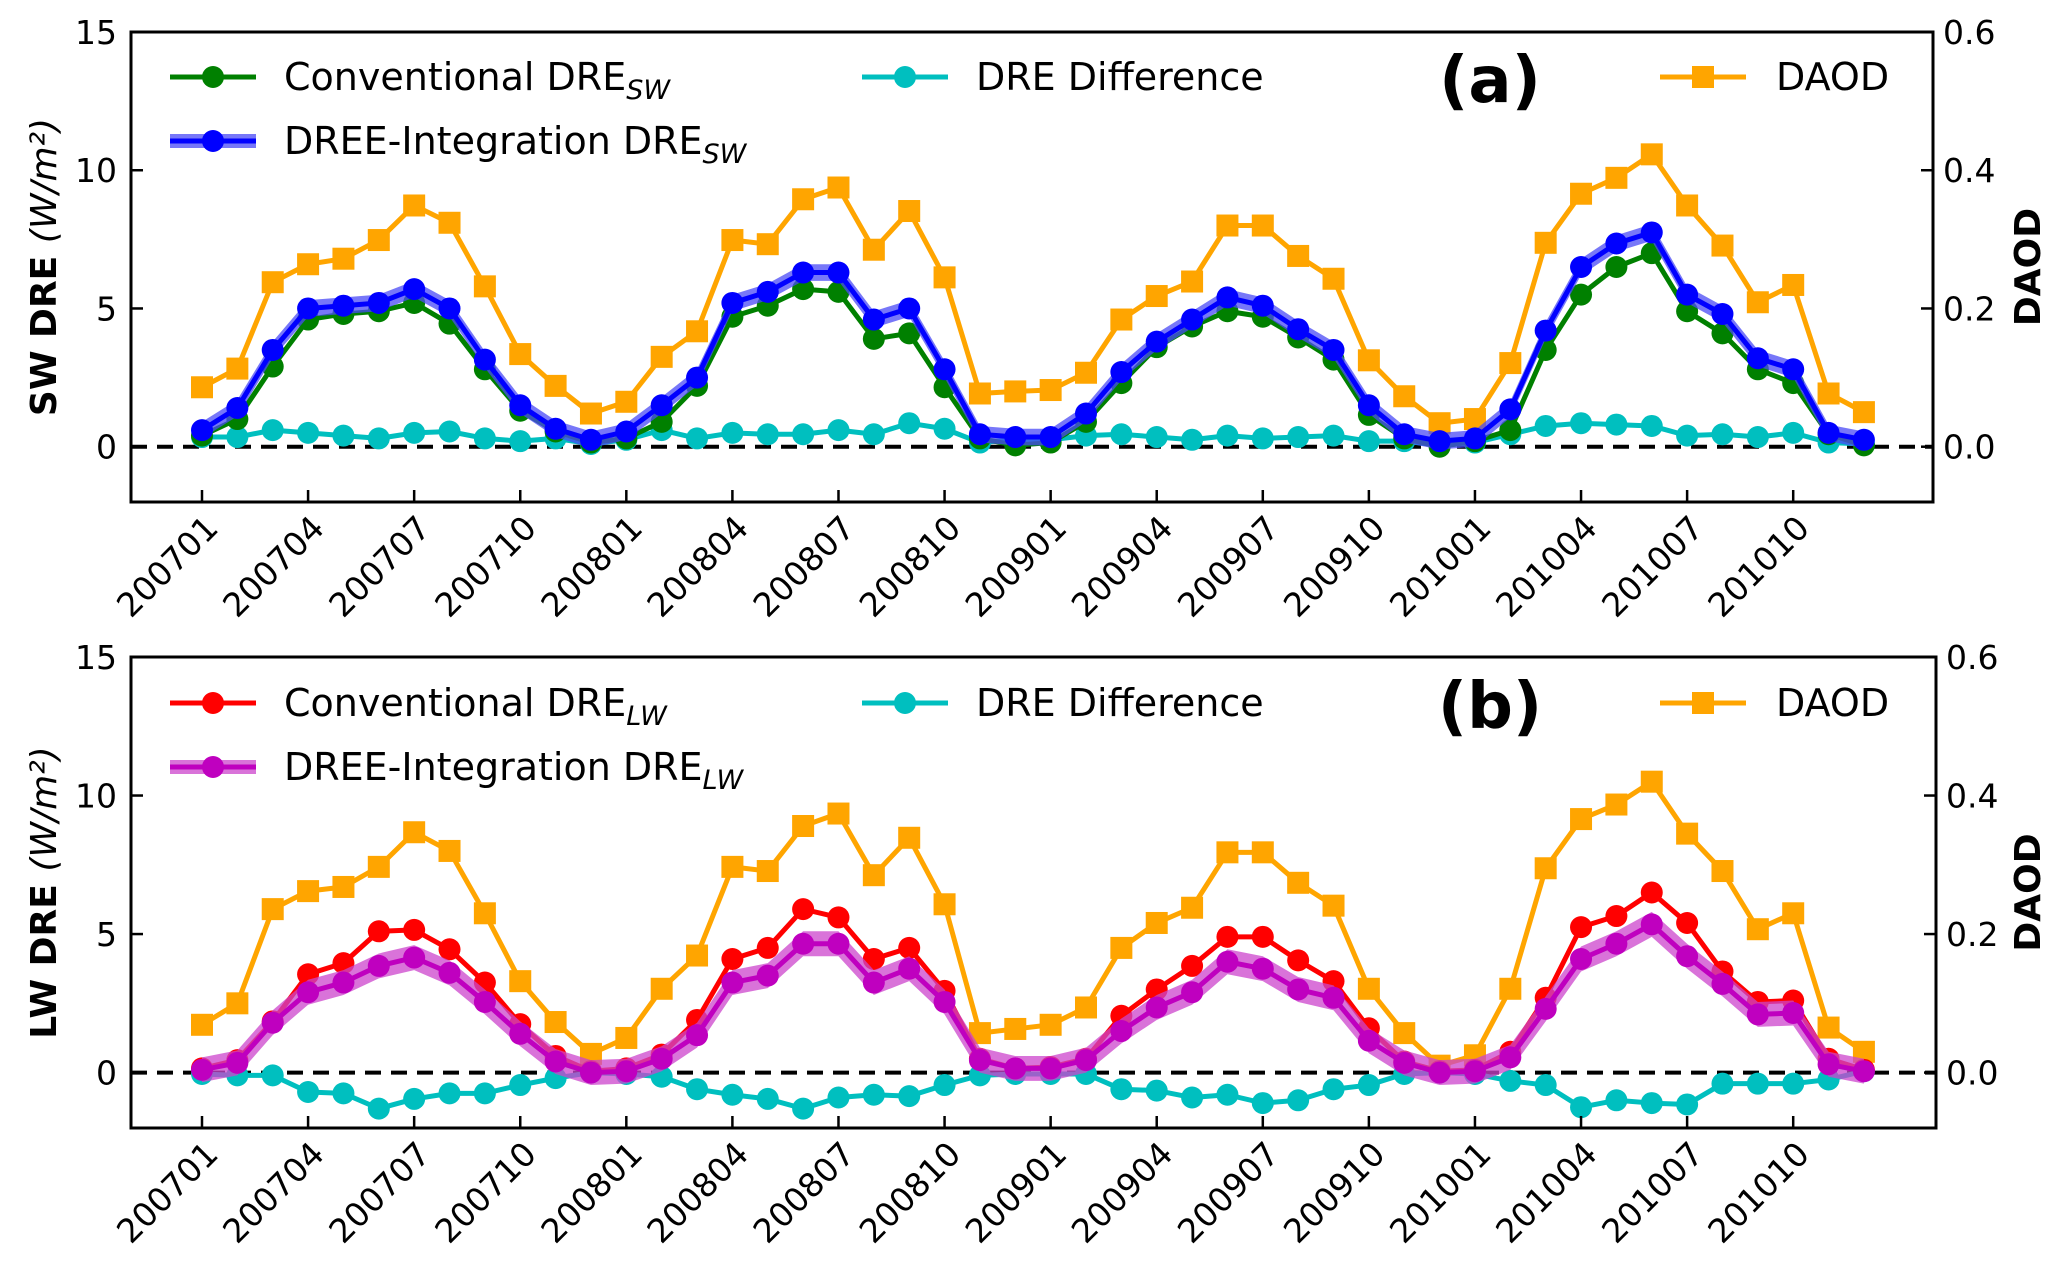 This screenshot has width=2067, height=1270. Describe the element at coordinates (167, 566) in the screenshot. I see `x-tick-label: 200701` at that location.